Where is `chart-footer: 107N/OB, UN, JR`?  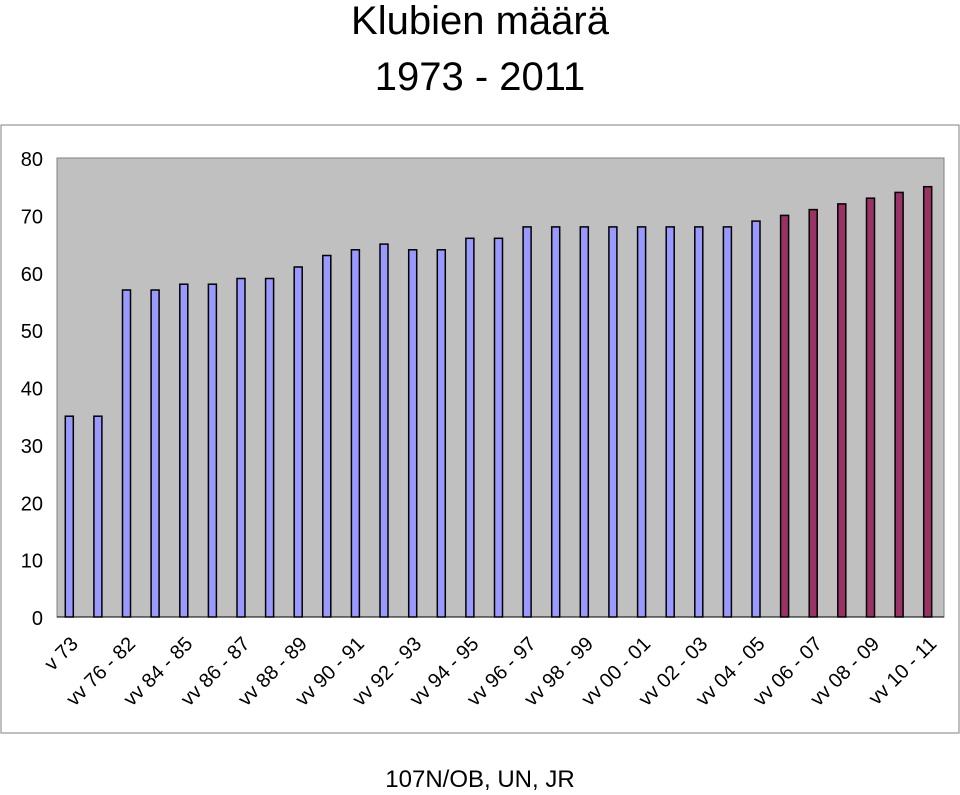 chart-footer: 107N/OB, UN, JR is located at coordinates (480, 779).